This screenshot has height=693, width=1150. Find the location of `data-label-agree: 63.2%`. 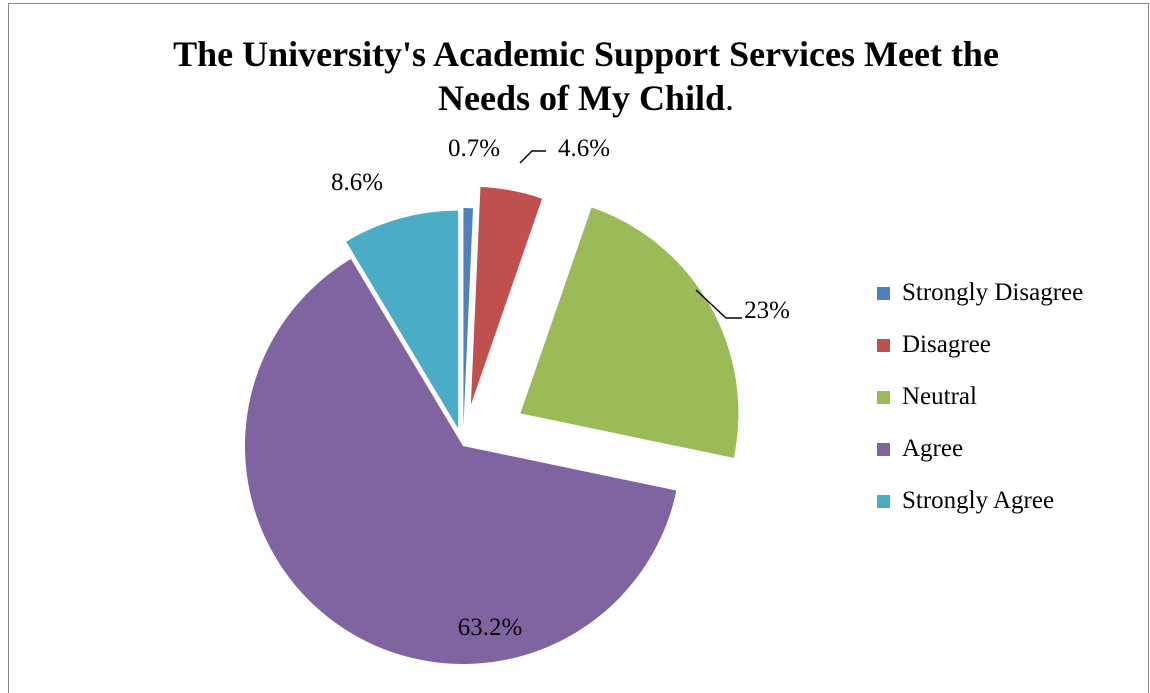

data-label-agree: 63.2% is located at coordinates (490, 627).